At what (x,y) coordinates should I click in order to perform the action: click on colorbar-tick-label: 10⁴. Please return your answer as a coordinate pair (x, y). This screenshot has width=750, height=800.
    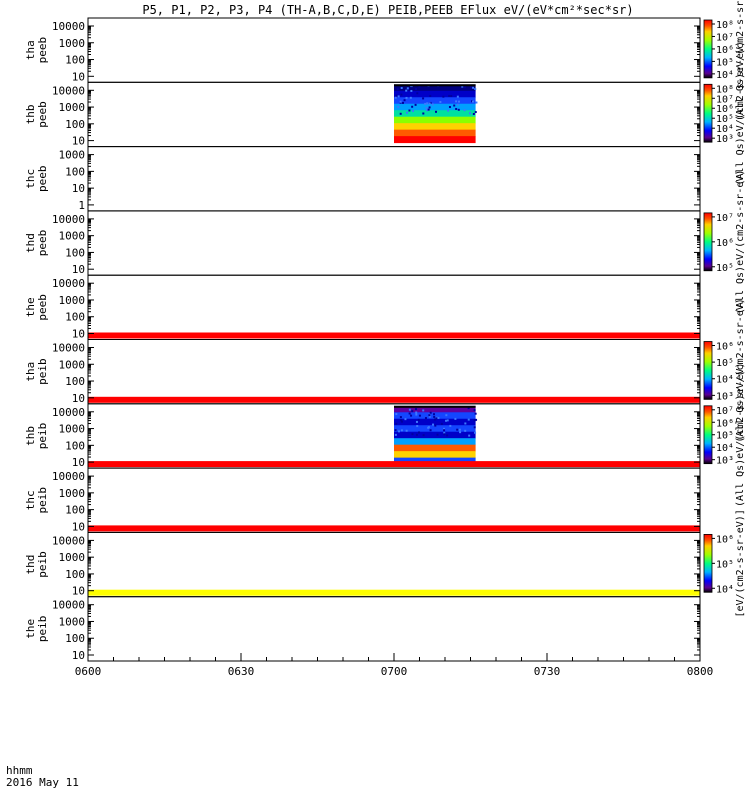
    Looking at the image, I should click on (725, 75).